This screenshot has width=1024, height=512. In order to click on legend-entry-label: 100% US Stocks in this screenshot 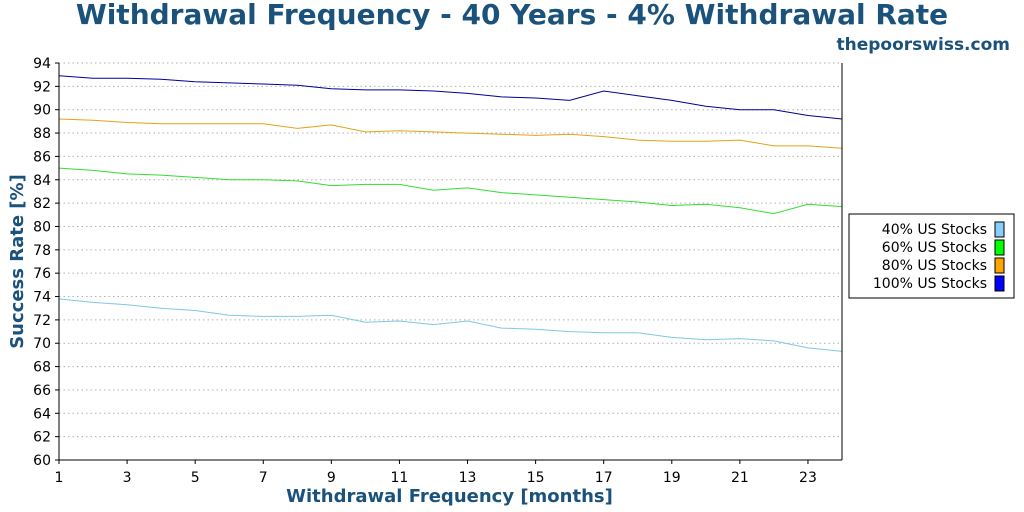, I will do `click(930, 284)`.